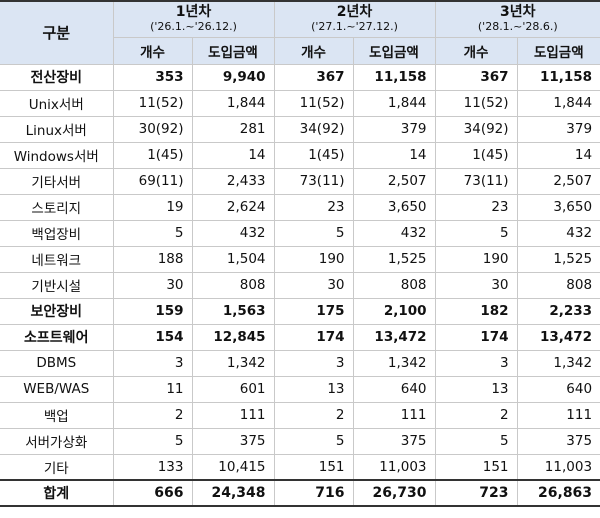 The image size is (600, 518). Describe the element at coordinates (476, 467) in the screenshot. I see `count-cell: 151` at that location.